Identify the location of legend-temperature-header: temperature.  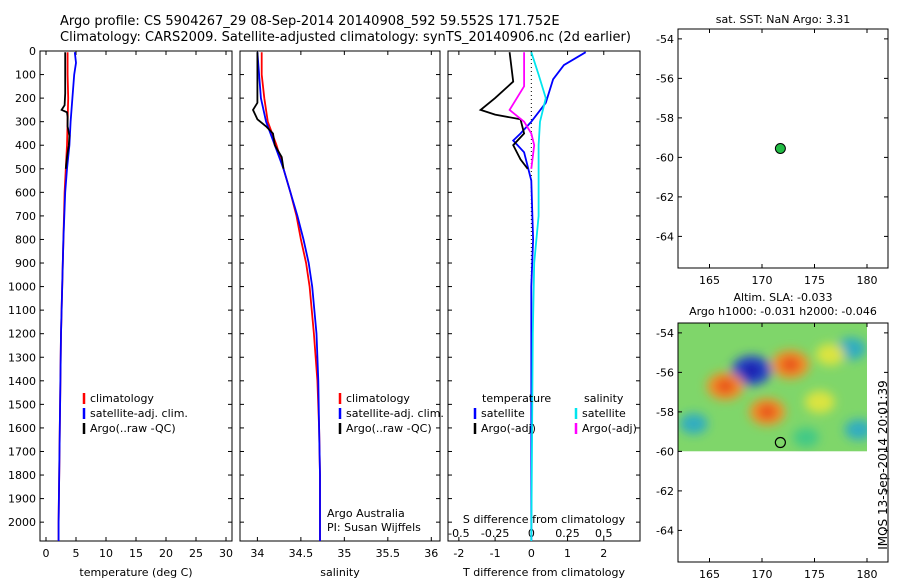
(516, 398).